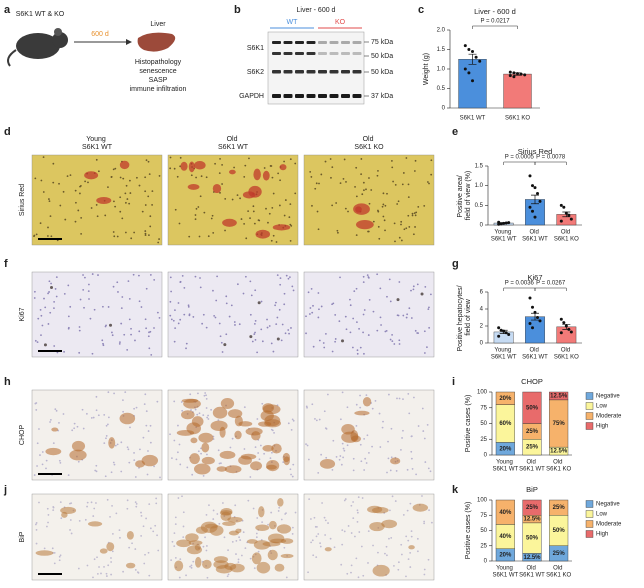 This screenshot has width=644, height=588. Describe the element at coordinates (156, 42) in the screenshot. I see `liver-icon` at that location.